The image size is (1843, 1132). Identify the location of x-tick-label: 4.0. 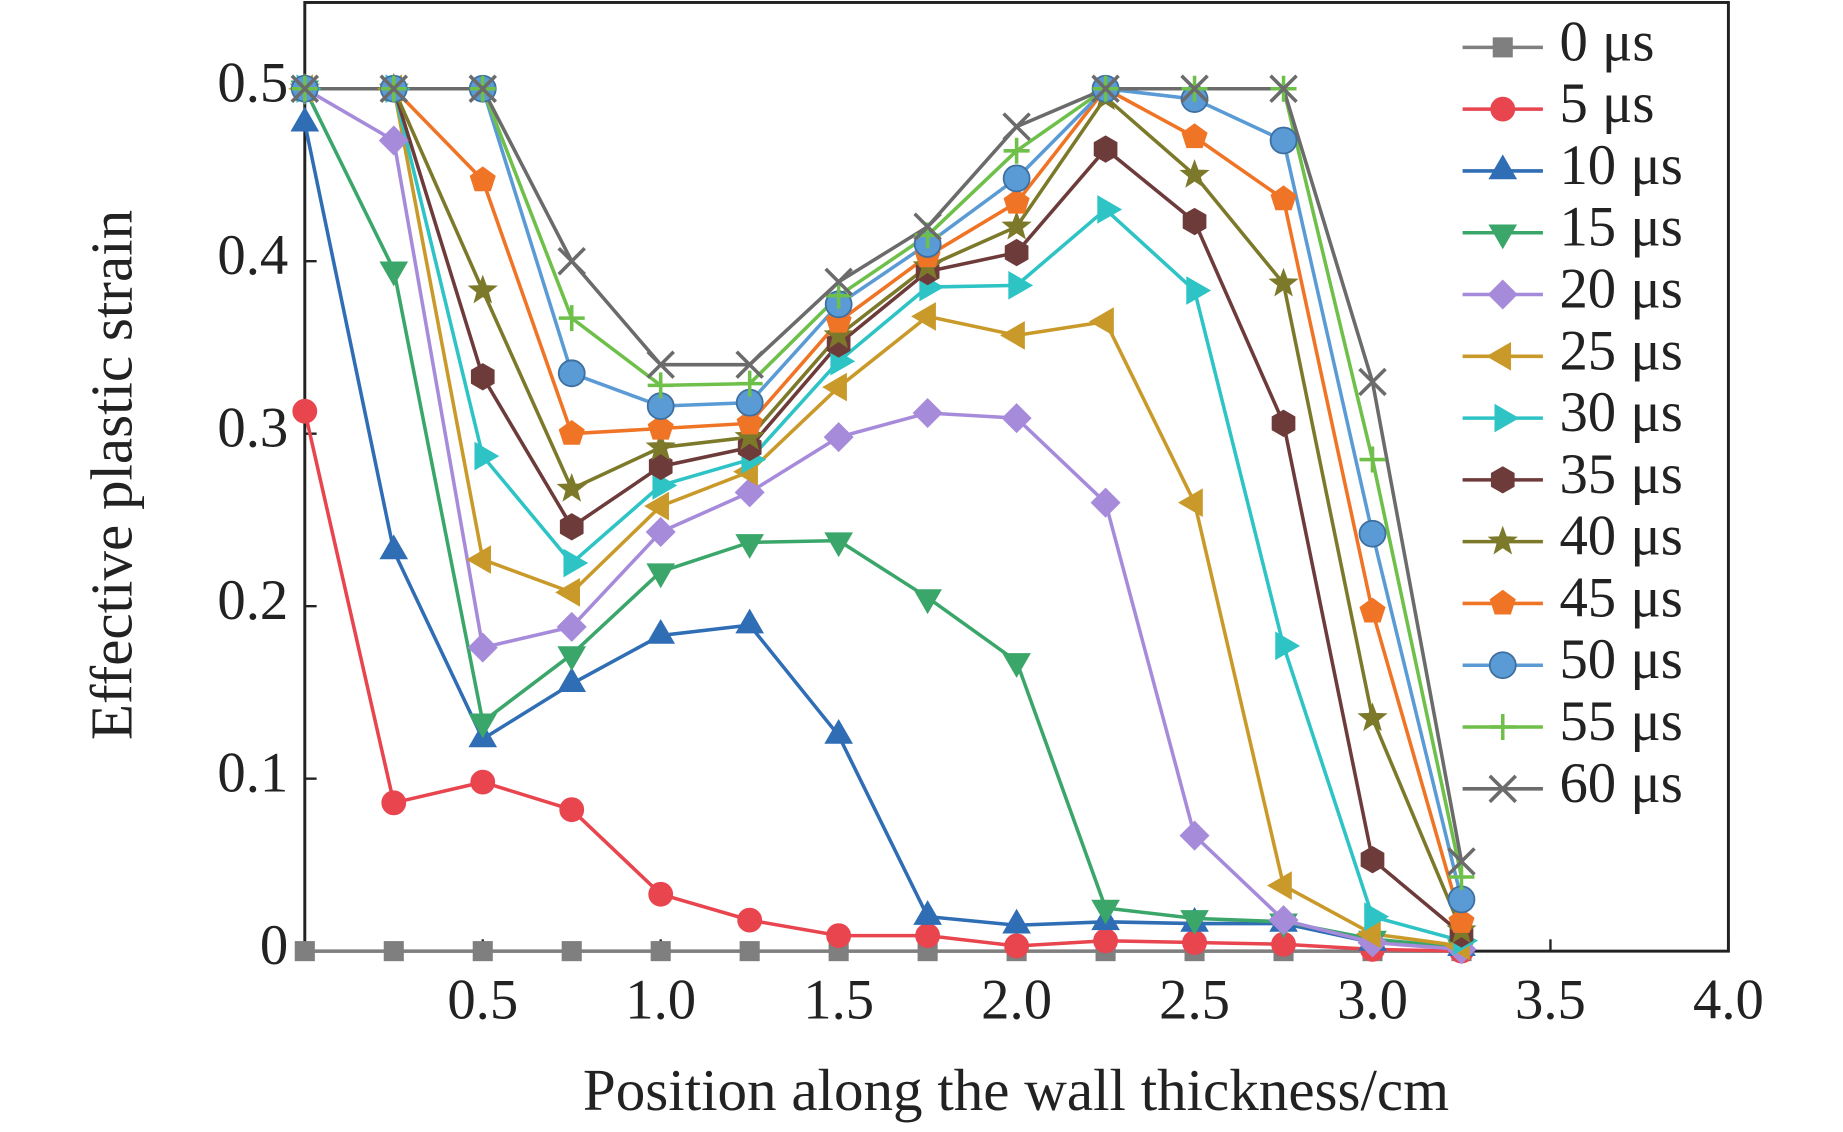
(1728, 1000).